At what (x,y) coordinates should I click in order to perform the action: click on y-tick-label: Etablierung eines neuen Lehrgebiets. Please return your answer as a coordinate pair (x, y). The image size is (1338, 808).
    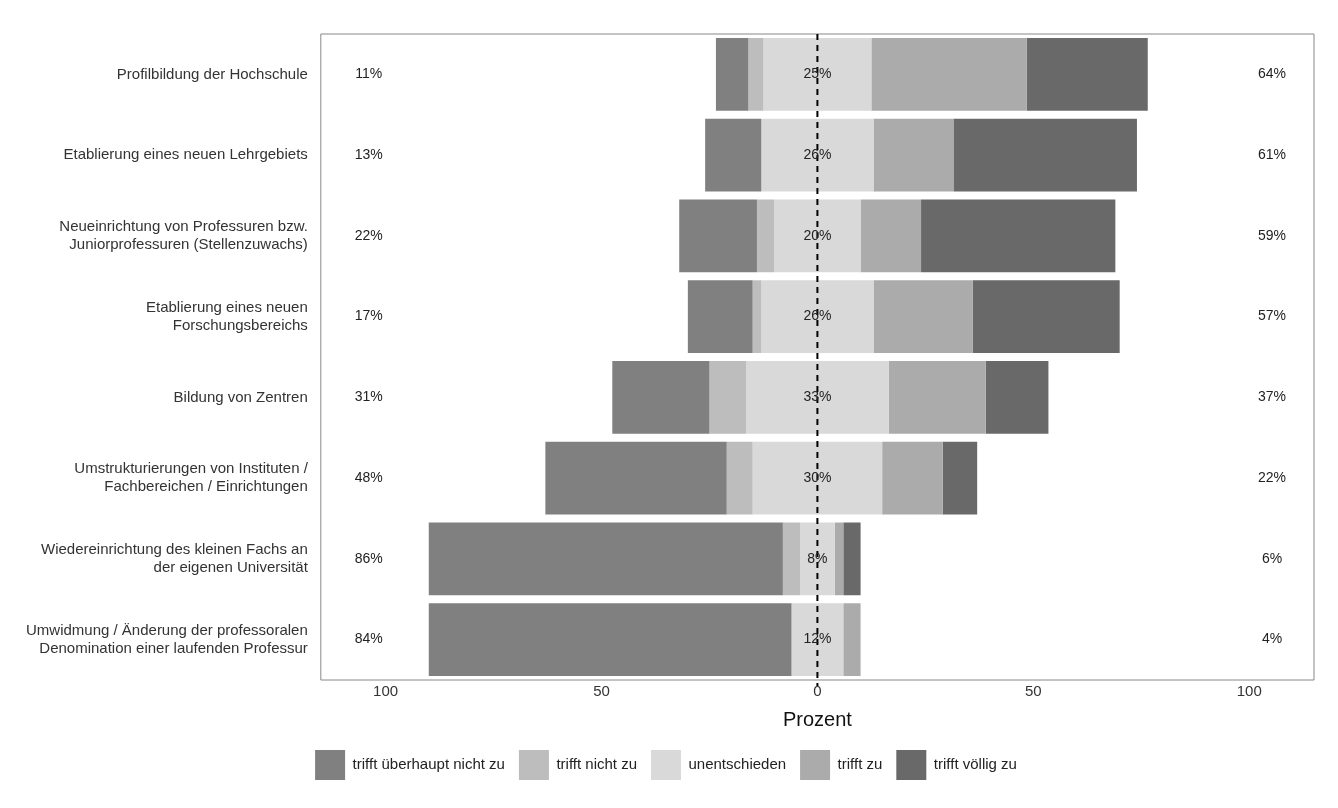
    Looking at the image, I should click on (185, 154).